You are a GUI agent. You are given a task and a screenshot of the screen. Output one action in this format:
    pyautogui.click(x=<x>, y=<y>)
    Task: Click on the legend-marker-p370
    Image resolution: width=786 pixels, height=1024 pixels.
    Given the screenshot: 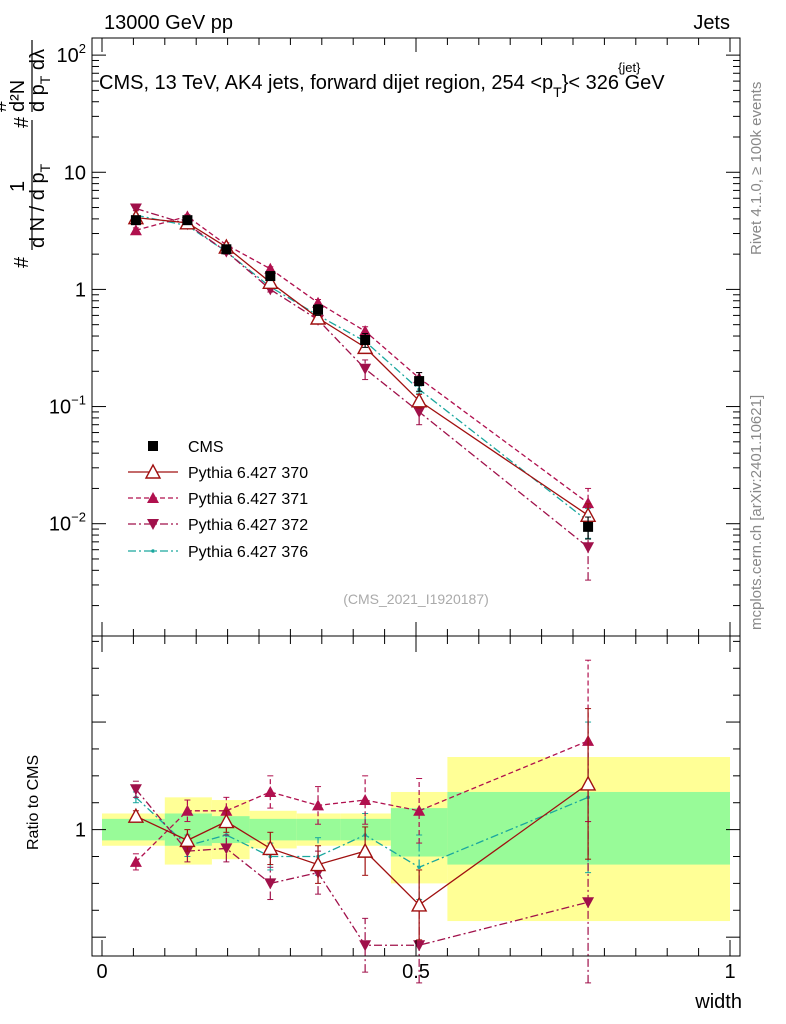 What is the action you would take?
    pyautogui.click(x=153, y=471)
    